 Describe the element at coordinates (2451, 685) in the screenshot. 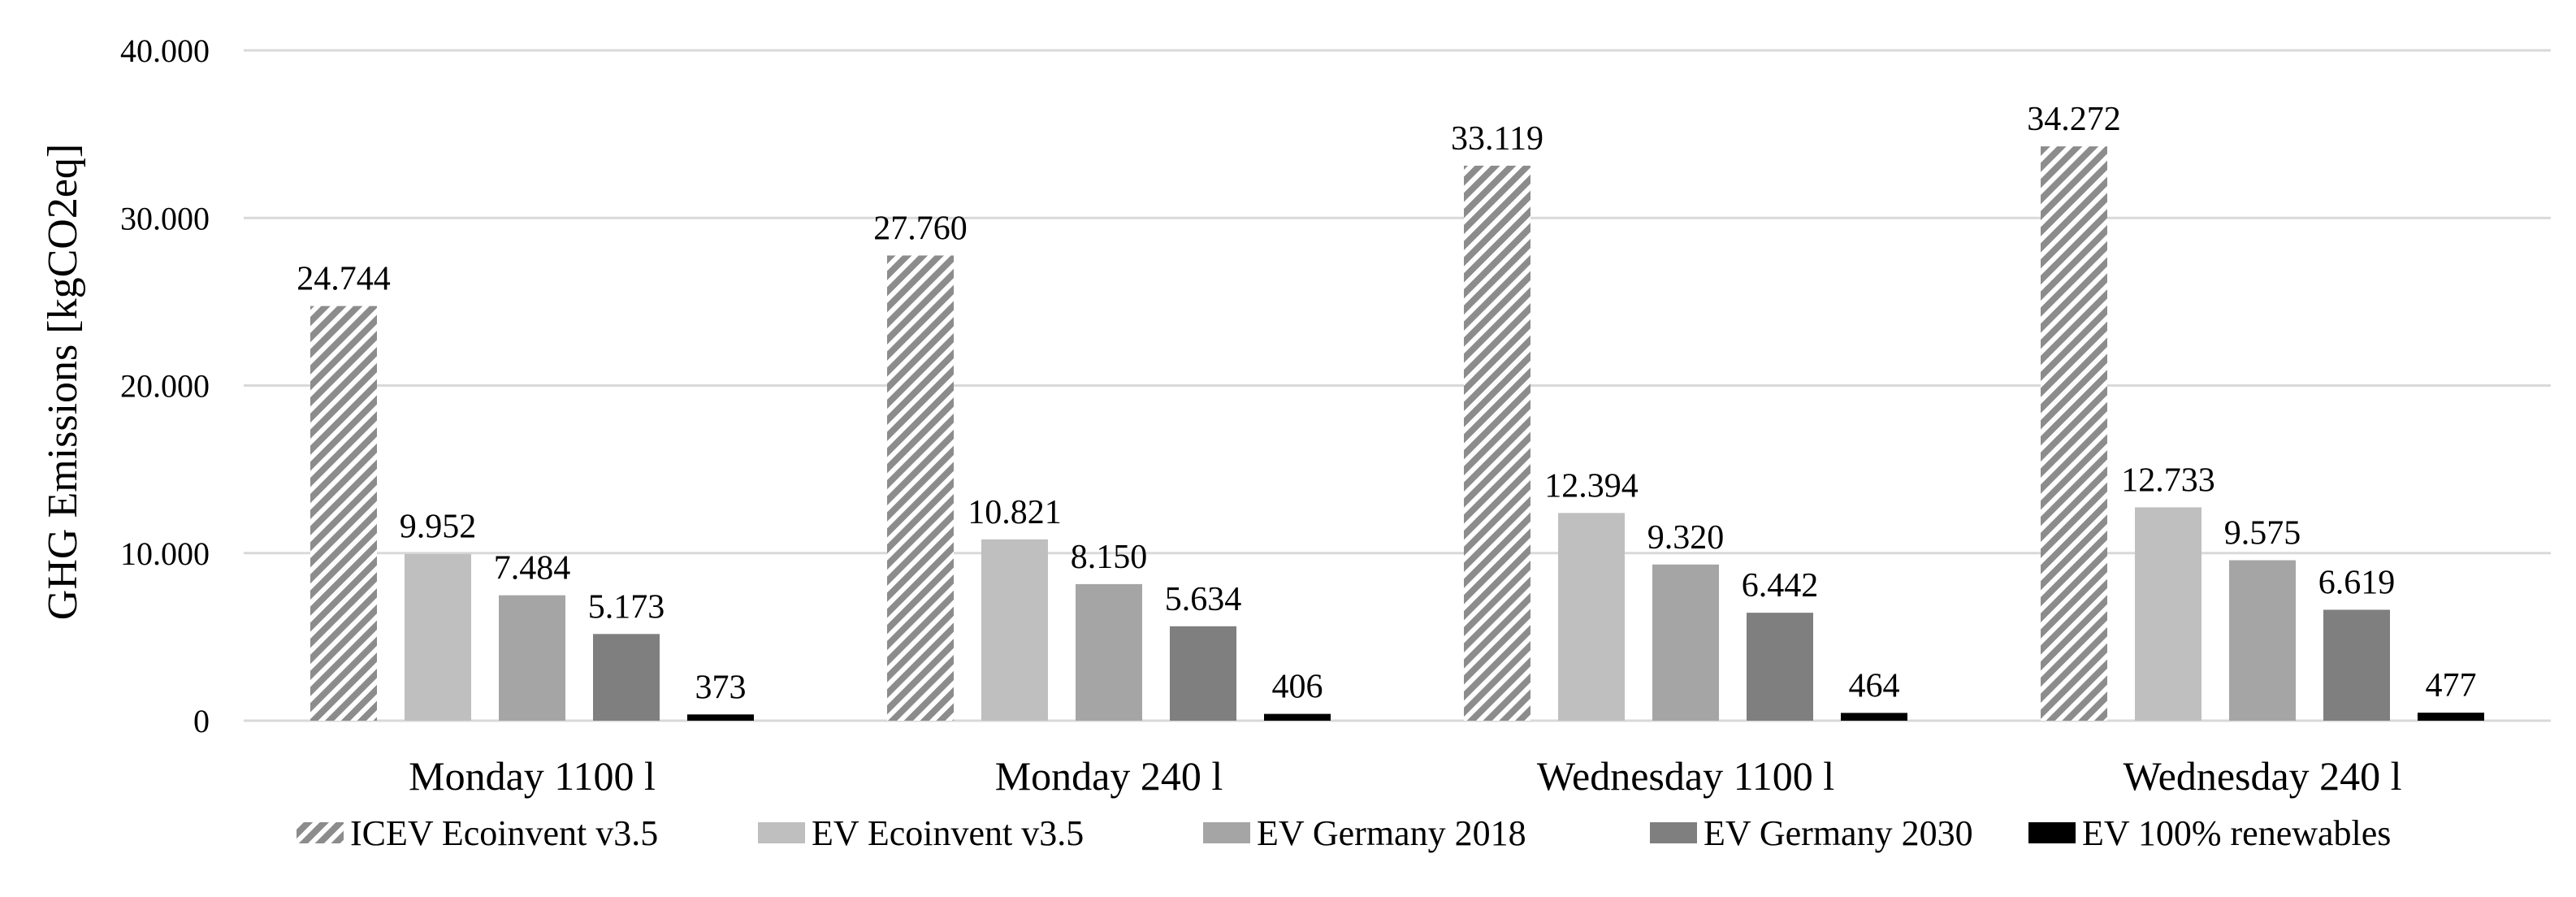

I see `data-label: 477` at that location.